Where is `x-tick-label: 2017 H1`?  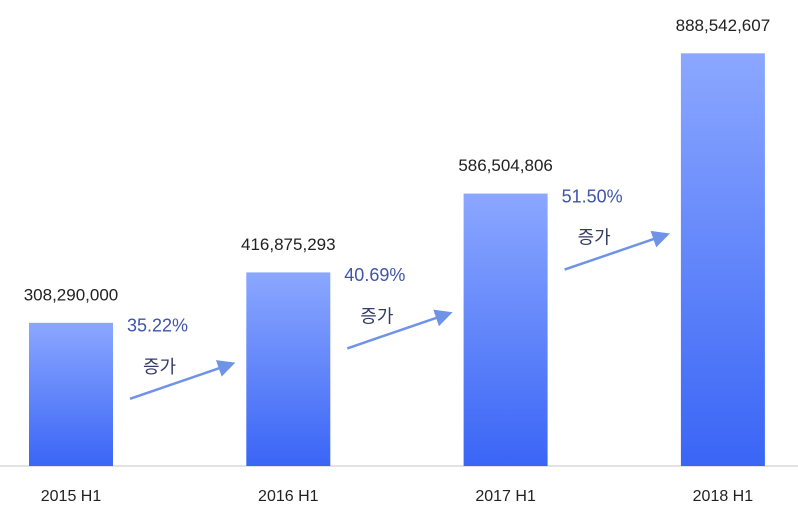 x-tick-label: 2017 H1 is located at coordinates (505, 496).